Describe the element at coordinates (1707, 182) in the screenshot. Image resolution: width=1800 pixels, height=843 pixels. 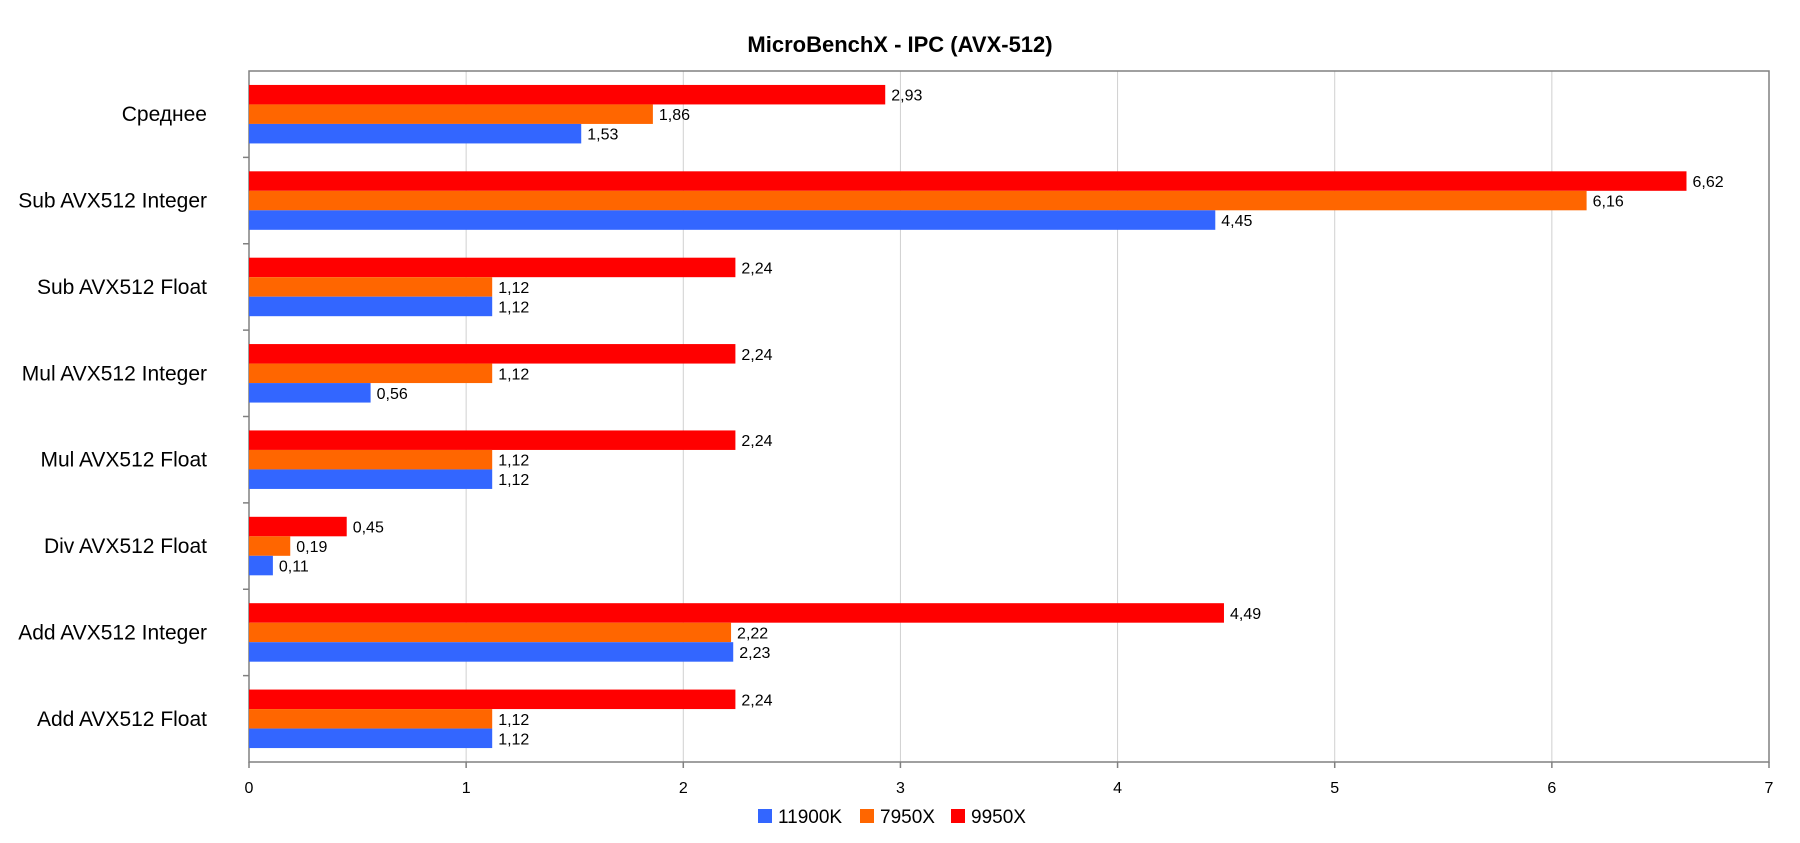
I see `data-label: 6,62` at that location.